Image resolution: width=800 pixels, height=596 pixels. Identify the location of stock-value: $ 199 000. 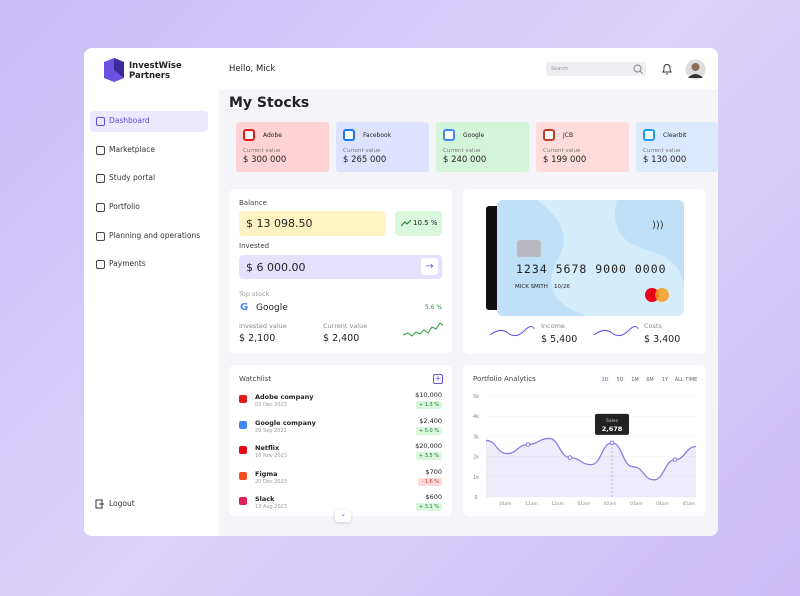
(565, 160).